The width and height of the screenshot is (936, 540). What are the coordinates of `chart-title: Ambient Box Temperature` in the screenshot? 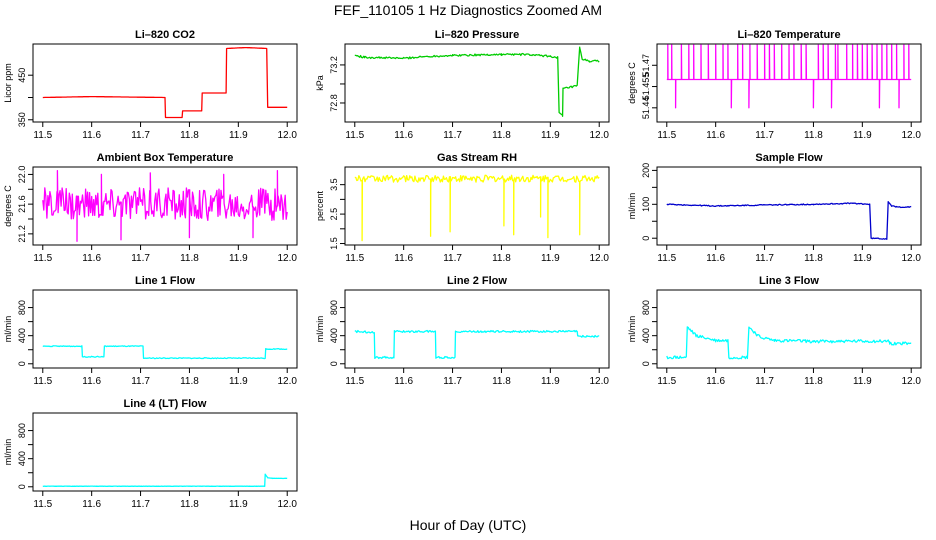 It's located at (165, 158).